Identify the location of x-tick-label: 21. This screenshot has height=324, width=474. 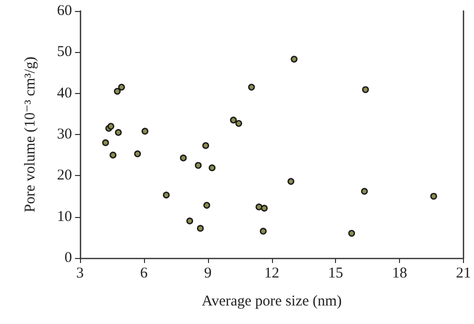
(463, 274).